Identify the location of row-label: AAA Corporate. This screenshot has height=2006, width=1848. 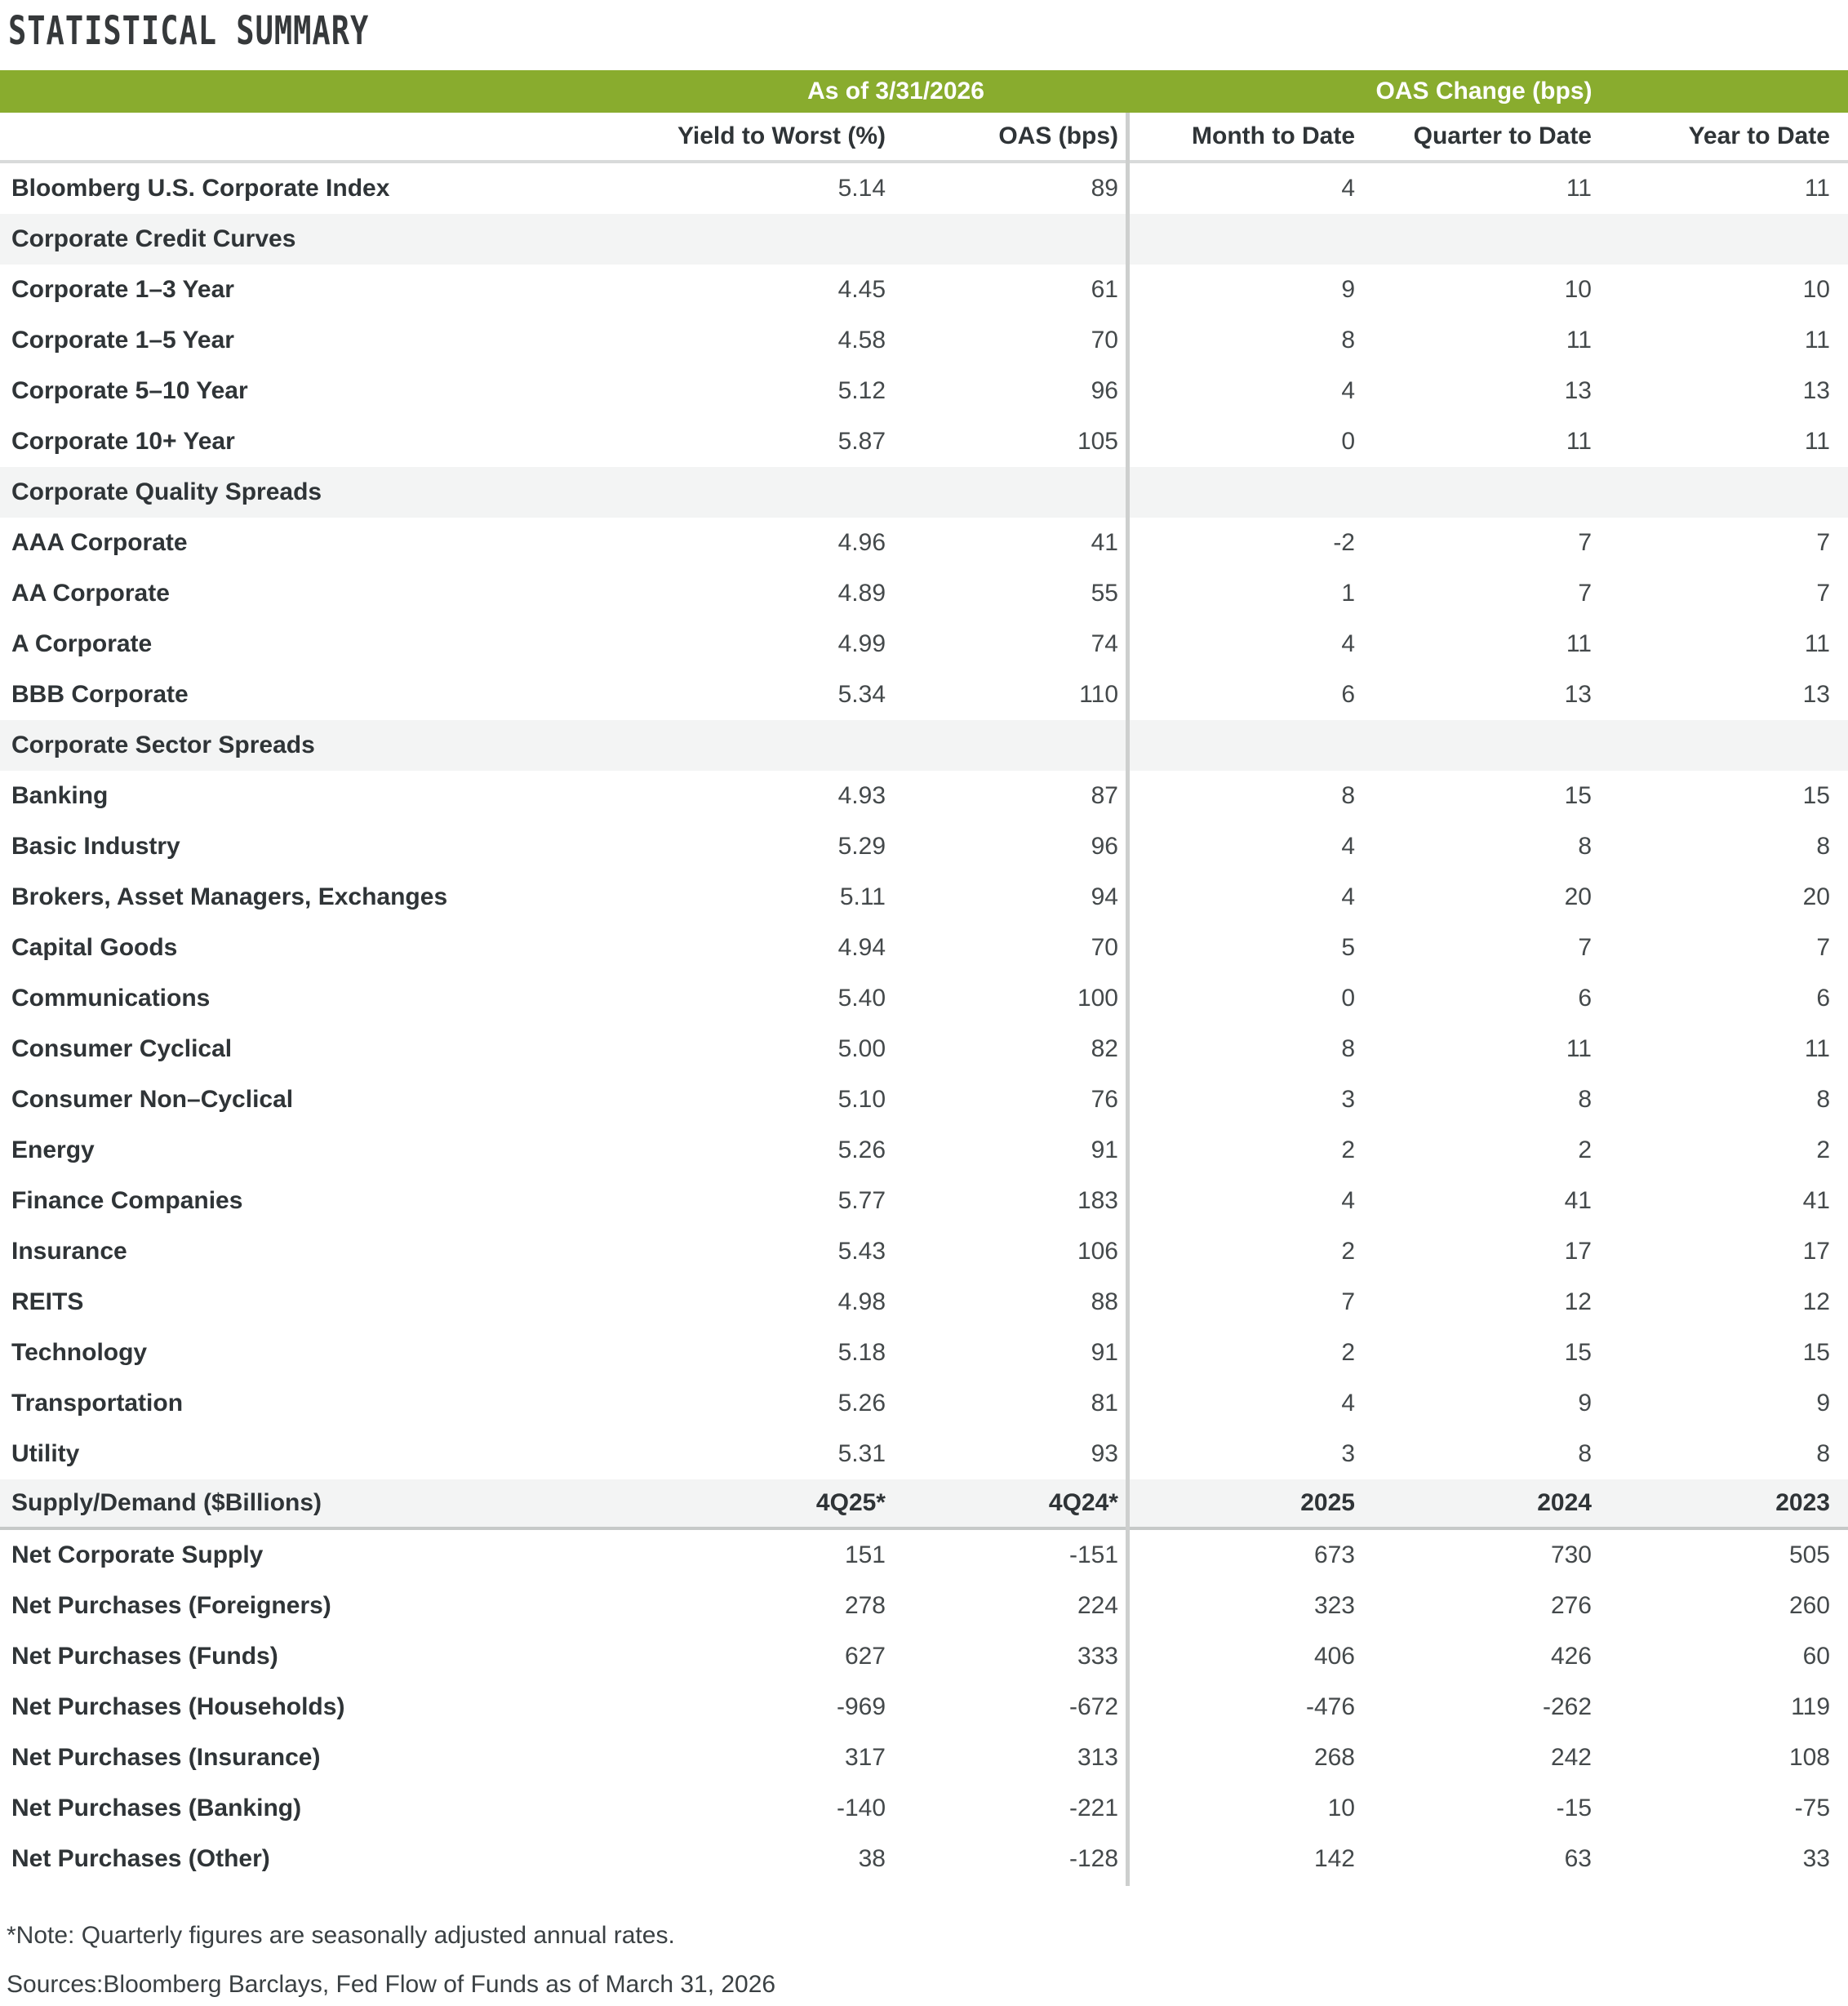
(99, 542).